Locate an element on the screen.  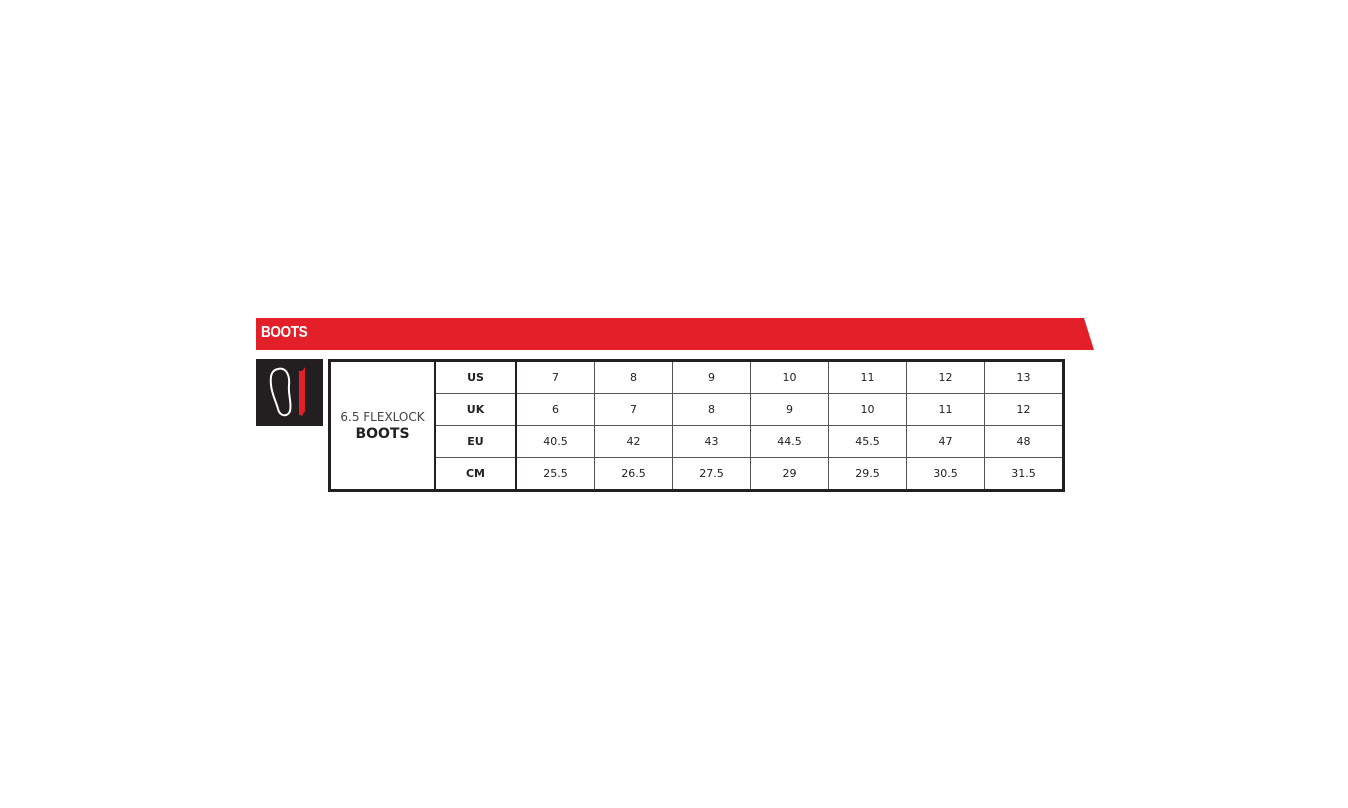
size-cell: 43 is located at coordinates (711, 441).